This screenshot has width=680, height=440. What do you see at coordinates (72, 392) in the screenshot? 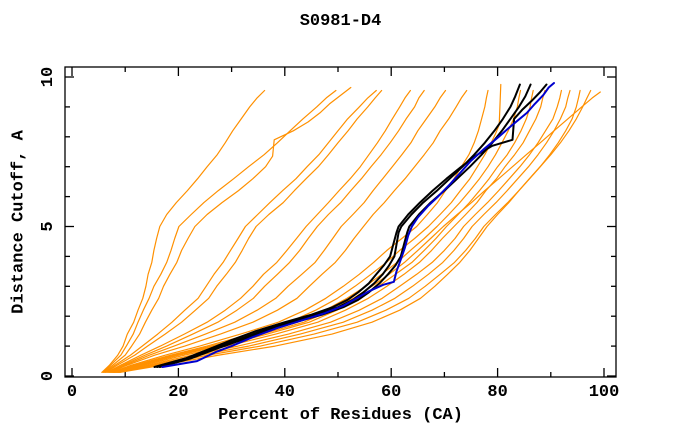
I see `x-tick-label: 0` at bounding box center [72, 392].